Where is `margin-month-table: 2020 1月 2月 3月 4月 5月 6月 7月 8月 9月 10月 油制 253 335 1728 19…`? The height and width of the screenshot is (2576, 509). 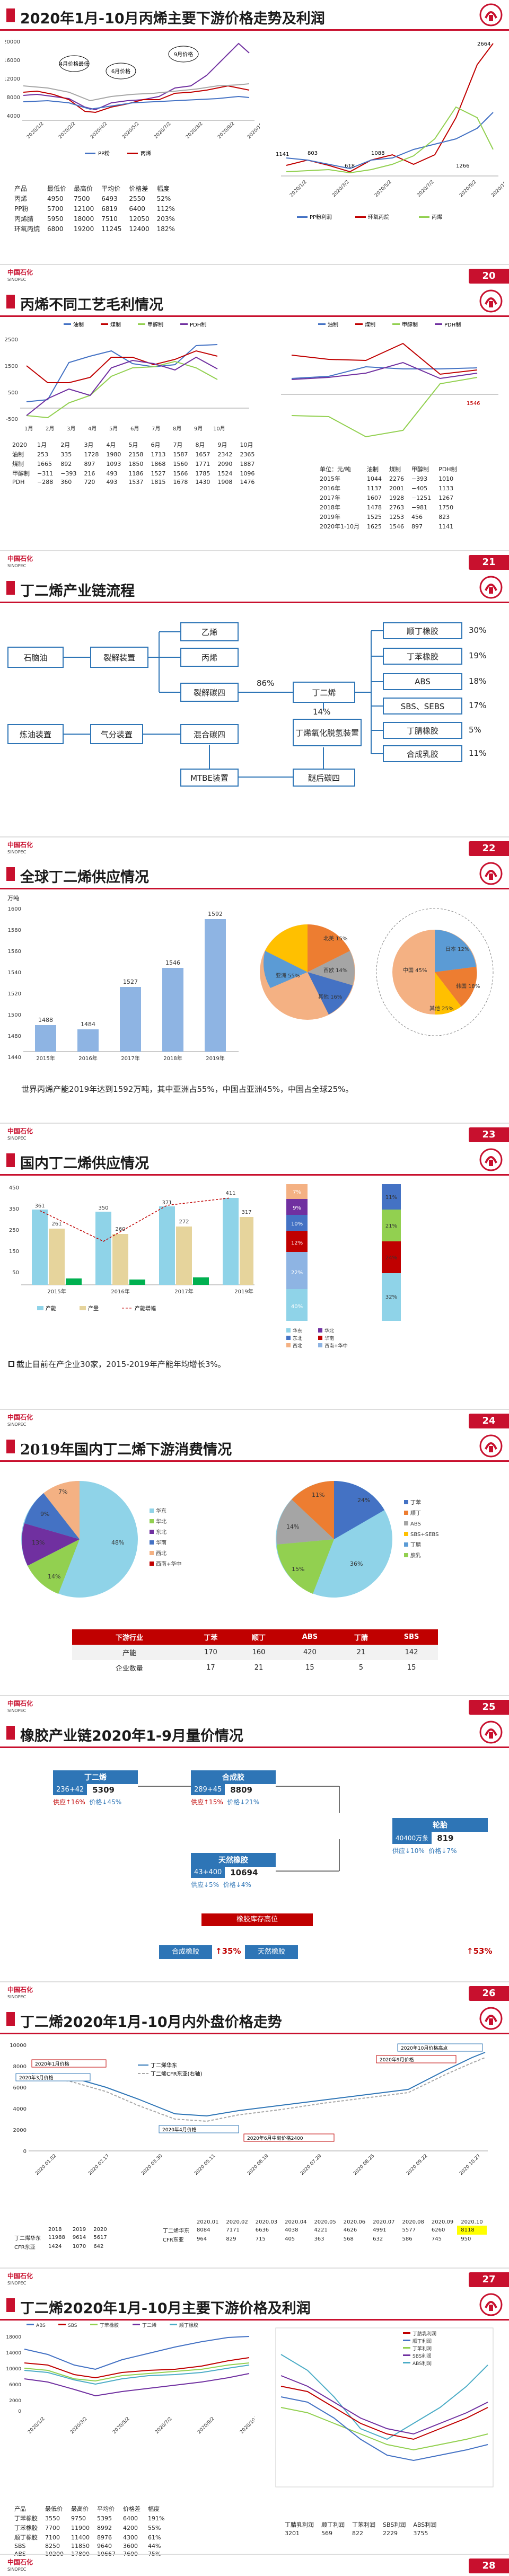
margin-month-table: 2020 1月 2月 3月 4月 5月 6月 7月 8月 9月 10月 油制 253 335 1728 19… is located at coordinates (133, 463).